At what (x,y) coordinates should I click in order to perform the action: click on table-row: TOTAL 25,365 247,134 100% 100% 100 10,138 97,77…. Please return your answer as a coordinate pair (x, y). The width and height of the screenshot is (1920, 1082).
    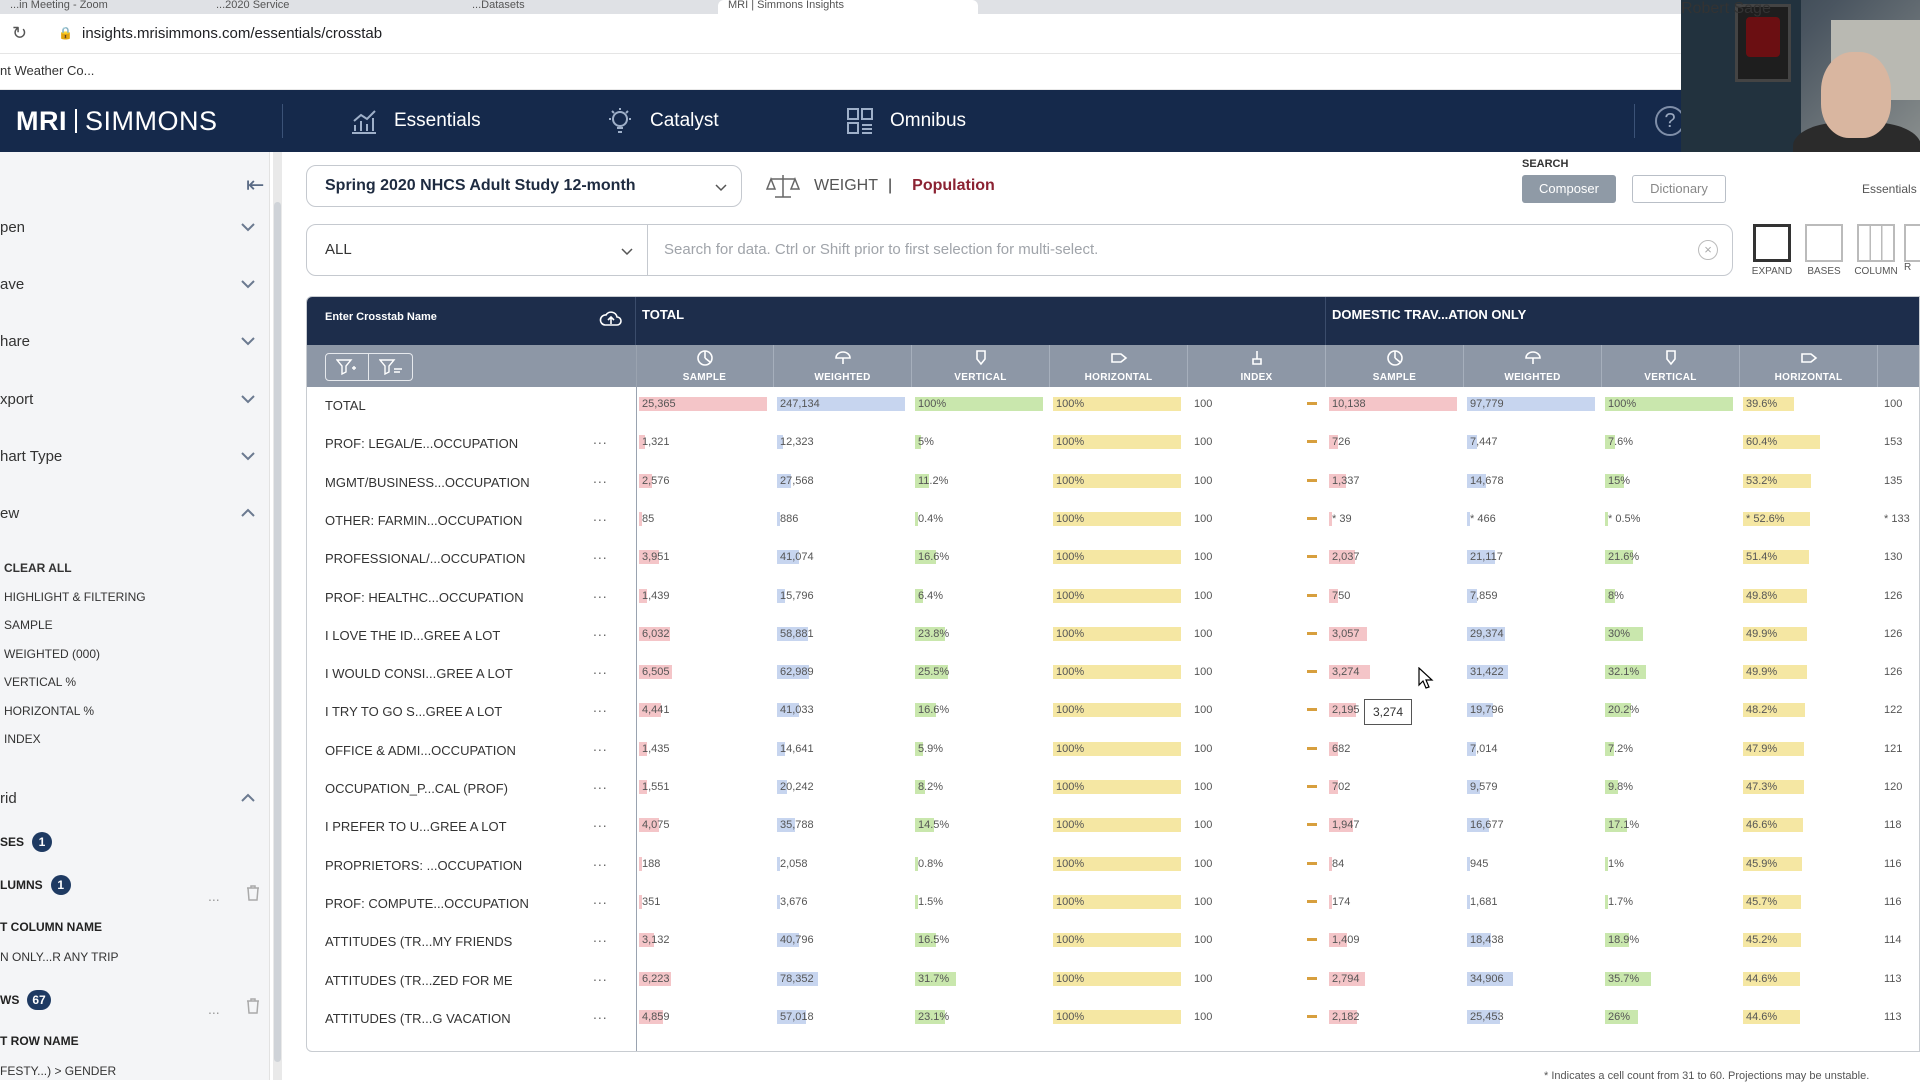
    Looking at the image, I should click on (1113, 406).